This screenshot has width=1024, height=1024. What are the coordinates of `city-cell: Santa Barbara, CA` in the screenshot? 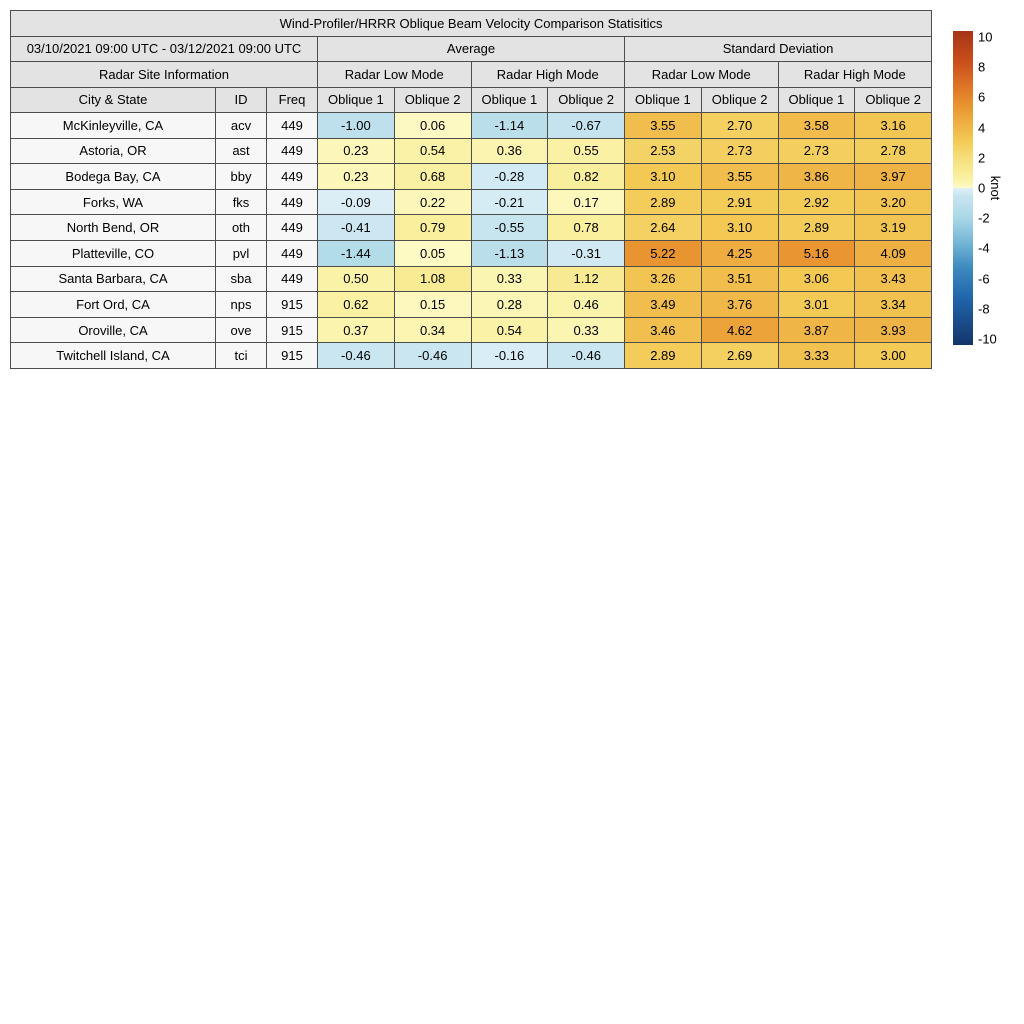 It's located at (113, 279).